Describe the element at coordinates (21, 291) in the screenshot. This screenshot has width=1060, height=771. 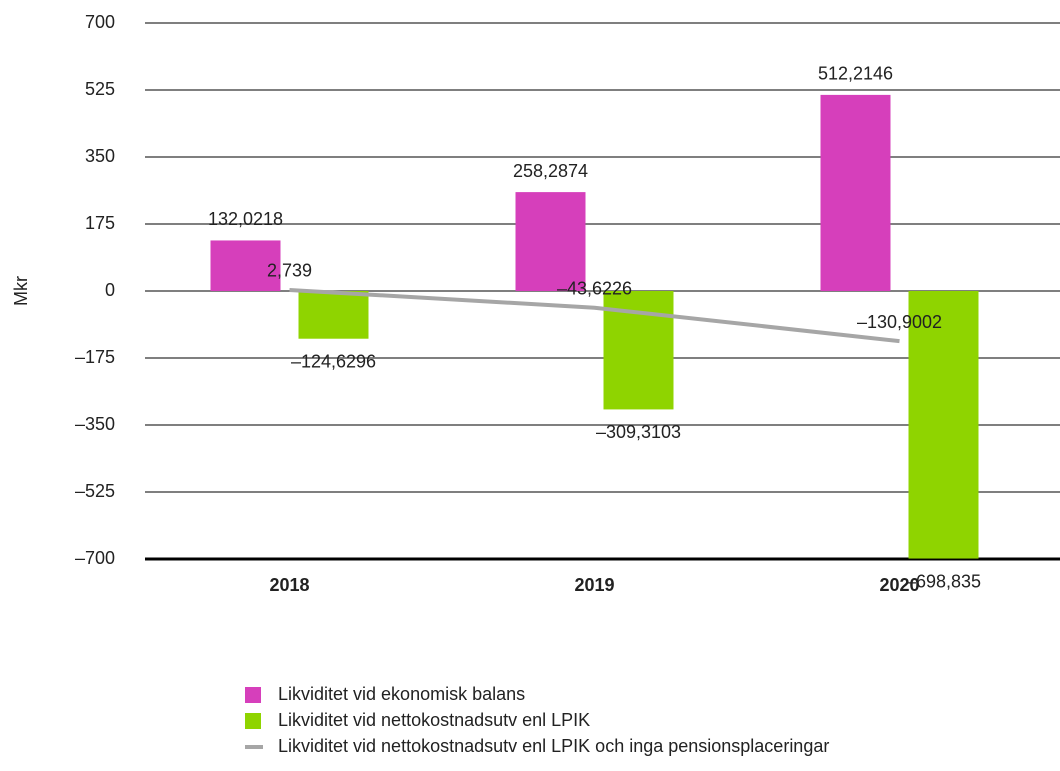
I see `y-axis-label: Mkr` at that location.